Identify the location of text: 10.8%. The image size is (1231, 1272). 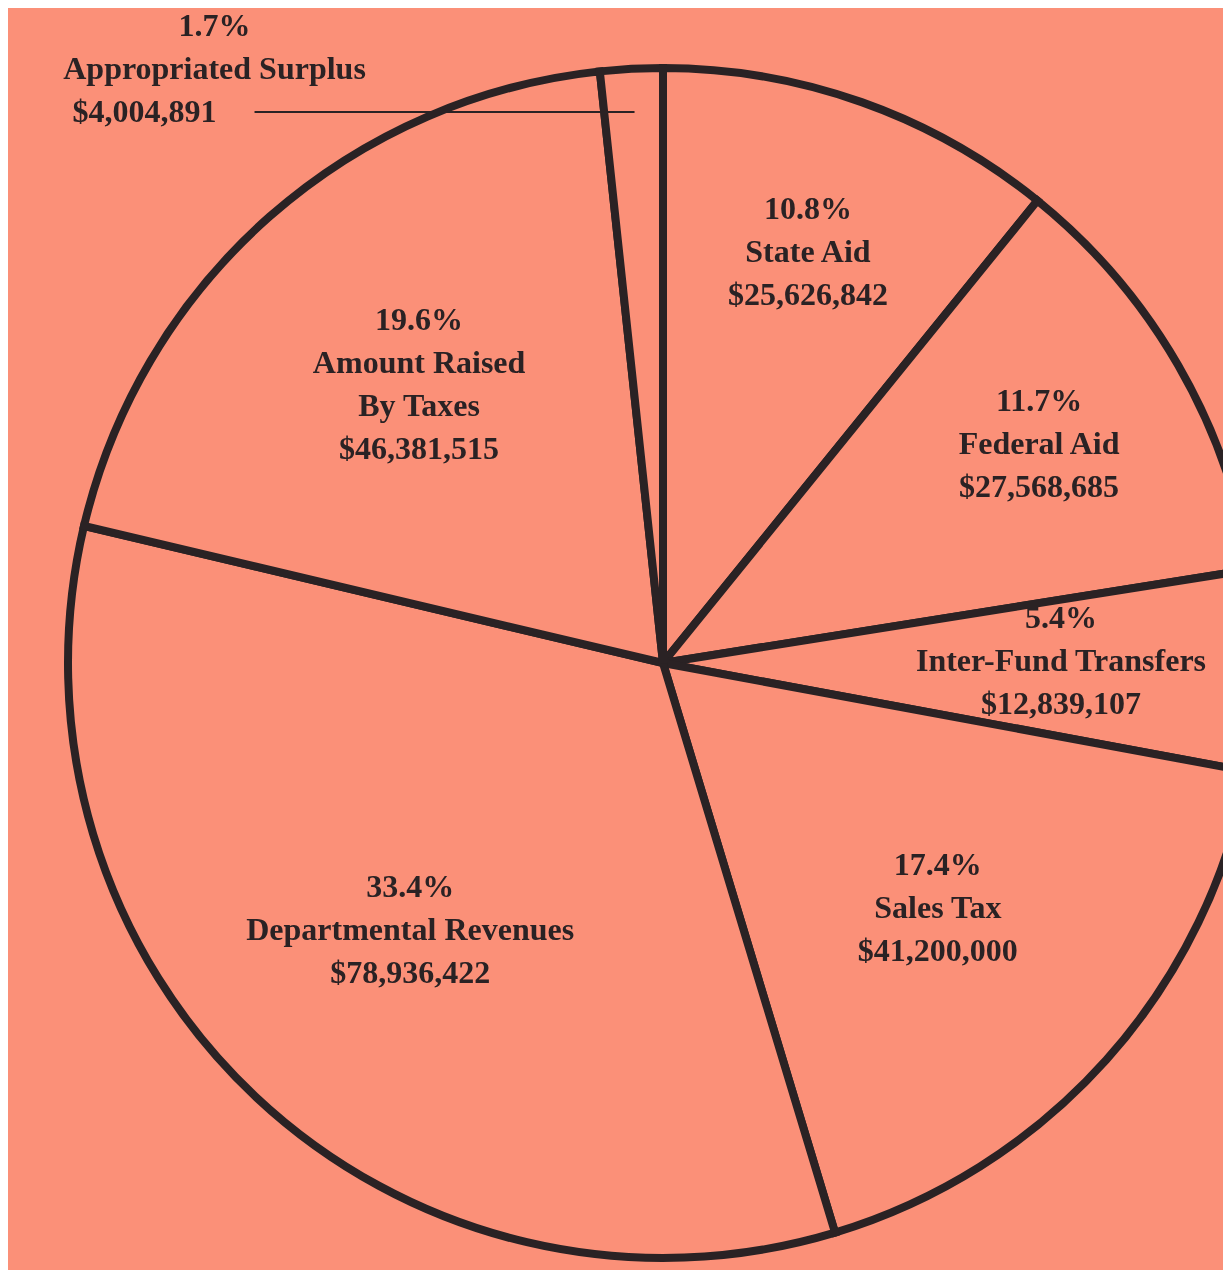
(807, 208).